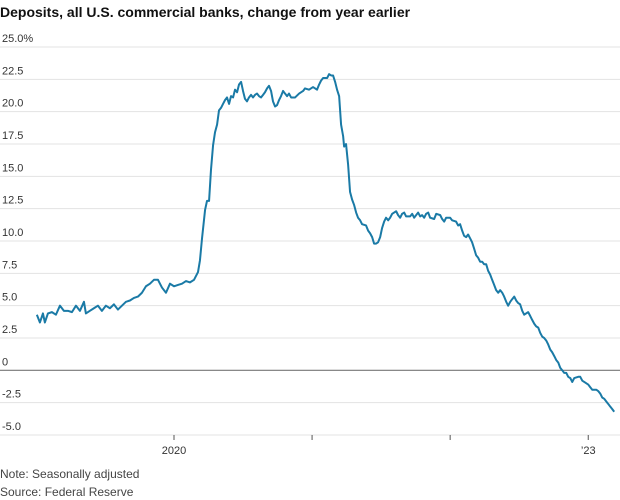 The height and width of the screenshot is (500, 620). Describe the element at coordinates (11, 395) in the screenshot. I see `y-tick-label: -2.5` at that location.